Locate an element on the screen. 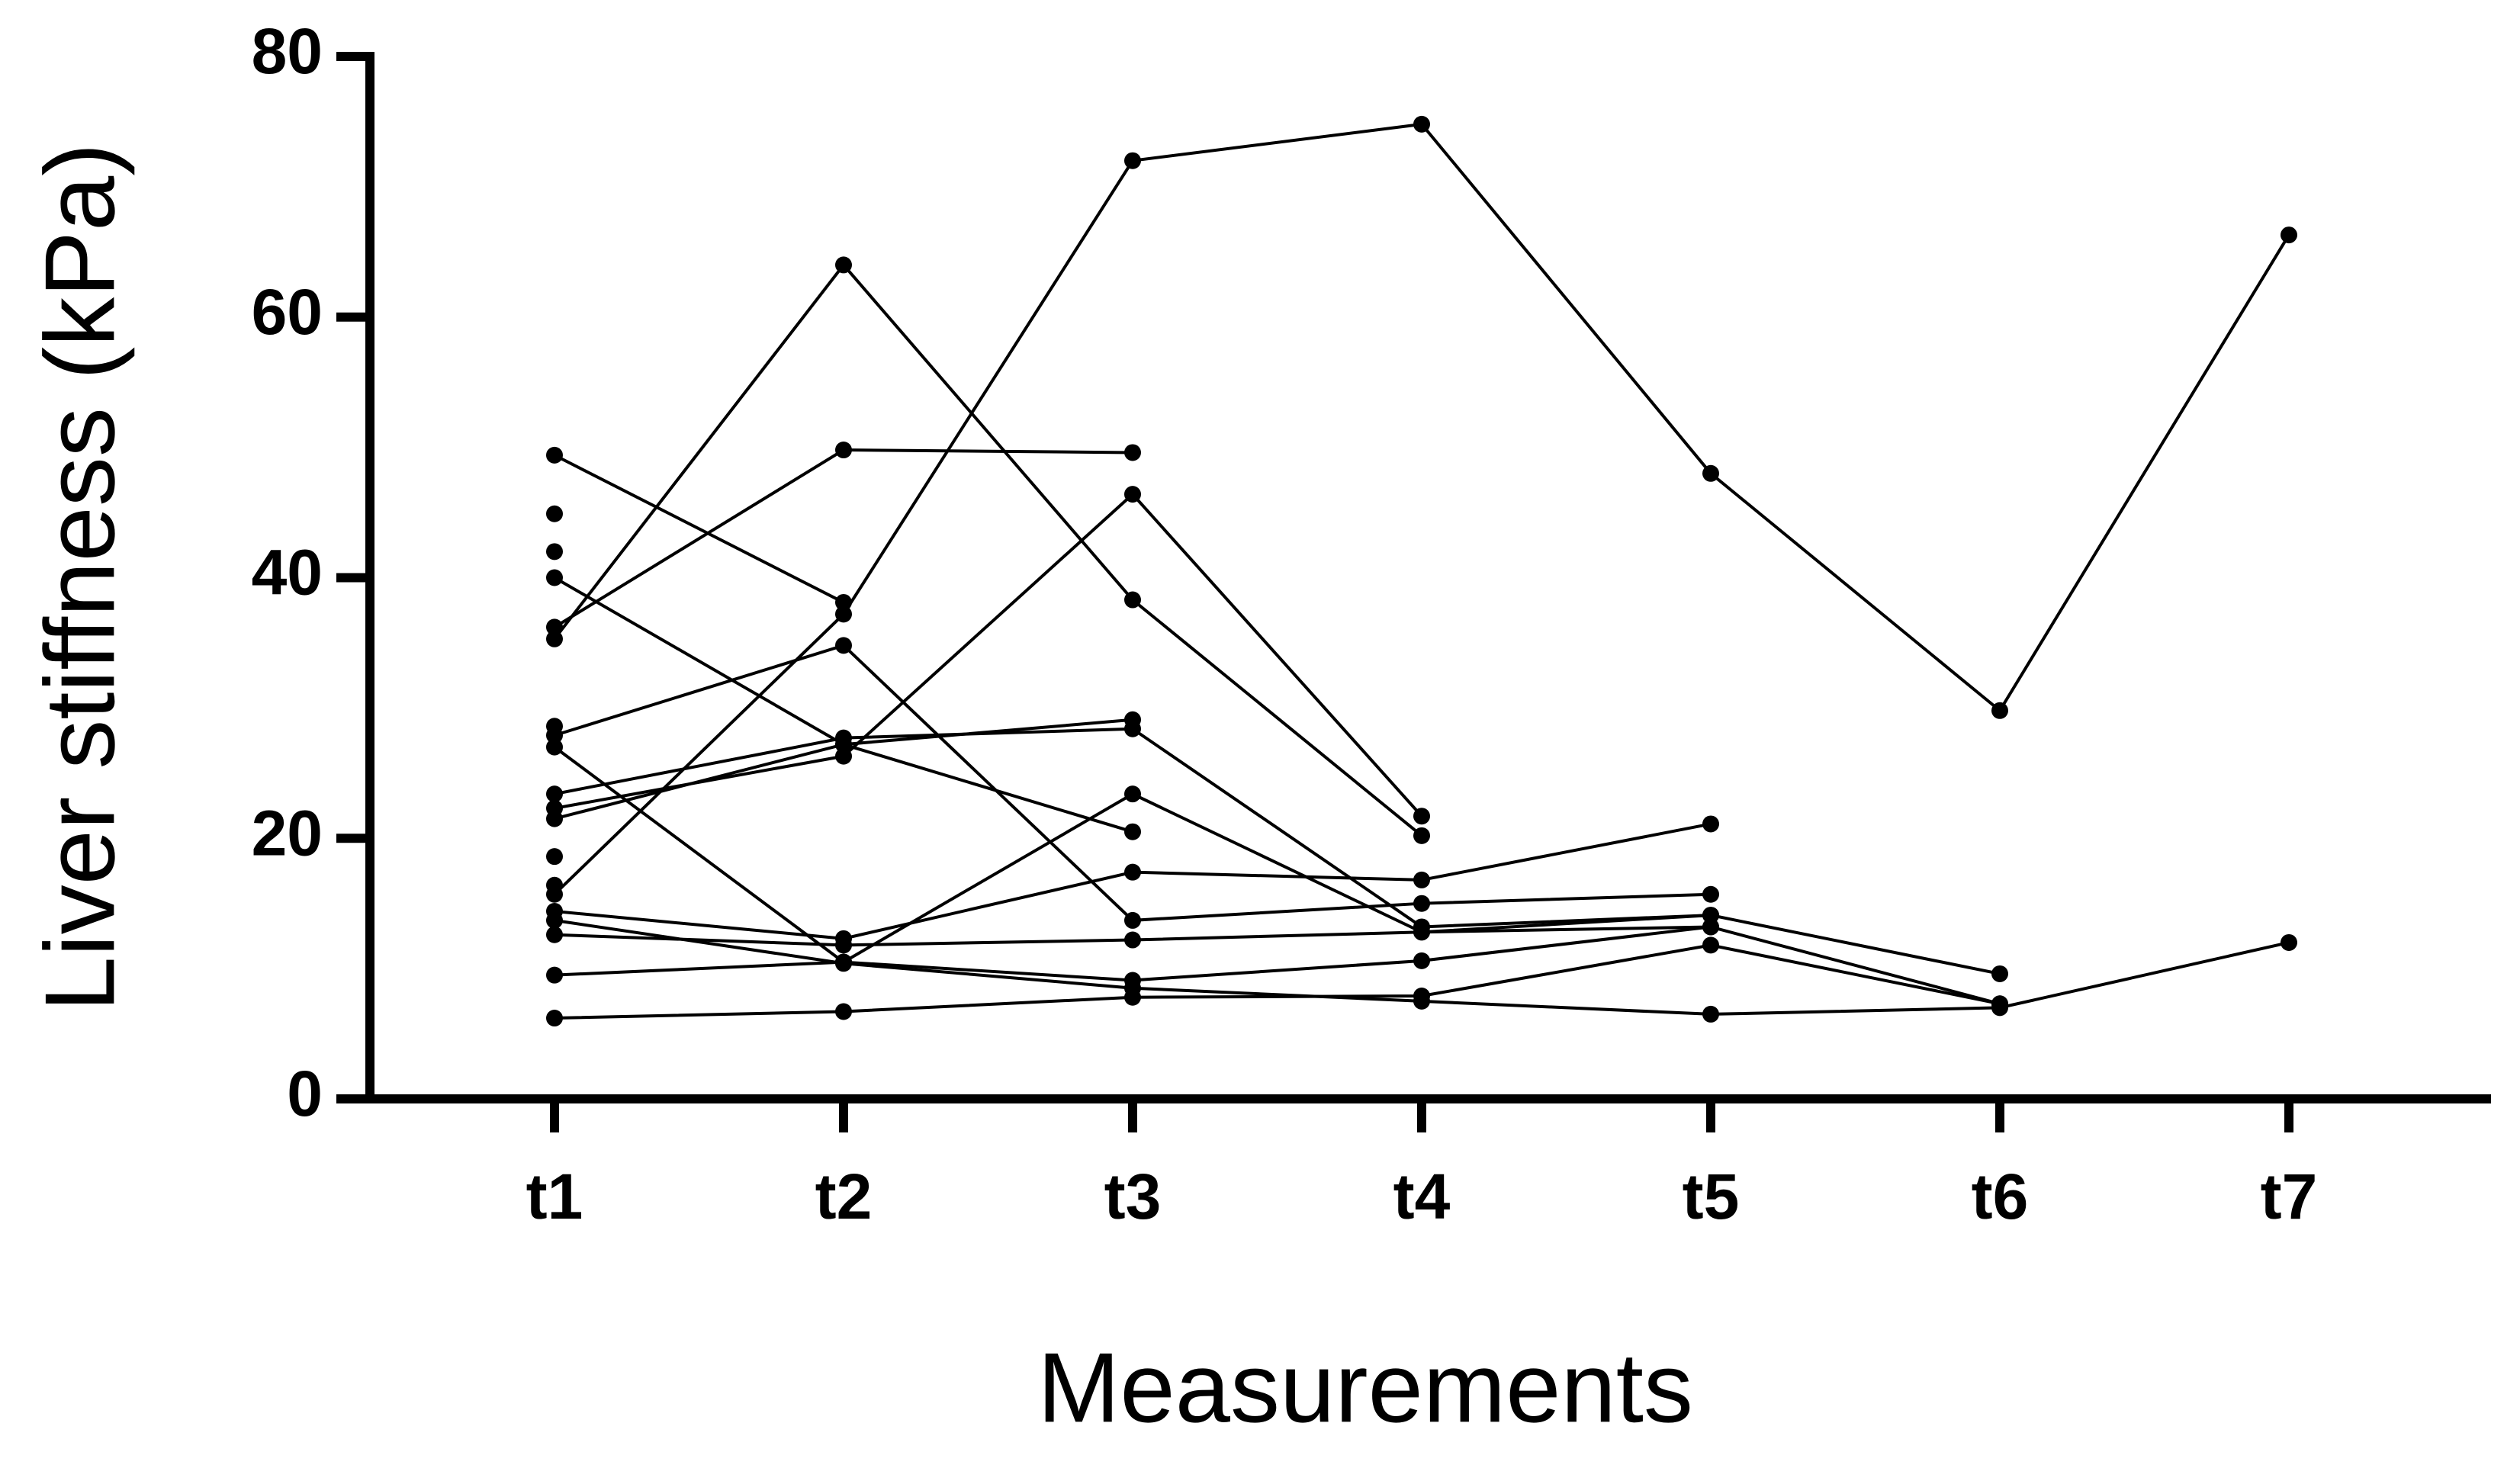  y-tick-label: 0 is located at coordinates (305, 1094).